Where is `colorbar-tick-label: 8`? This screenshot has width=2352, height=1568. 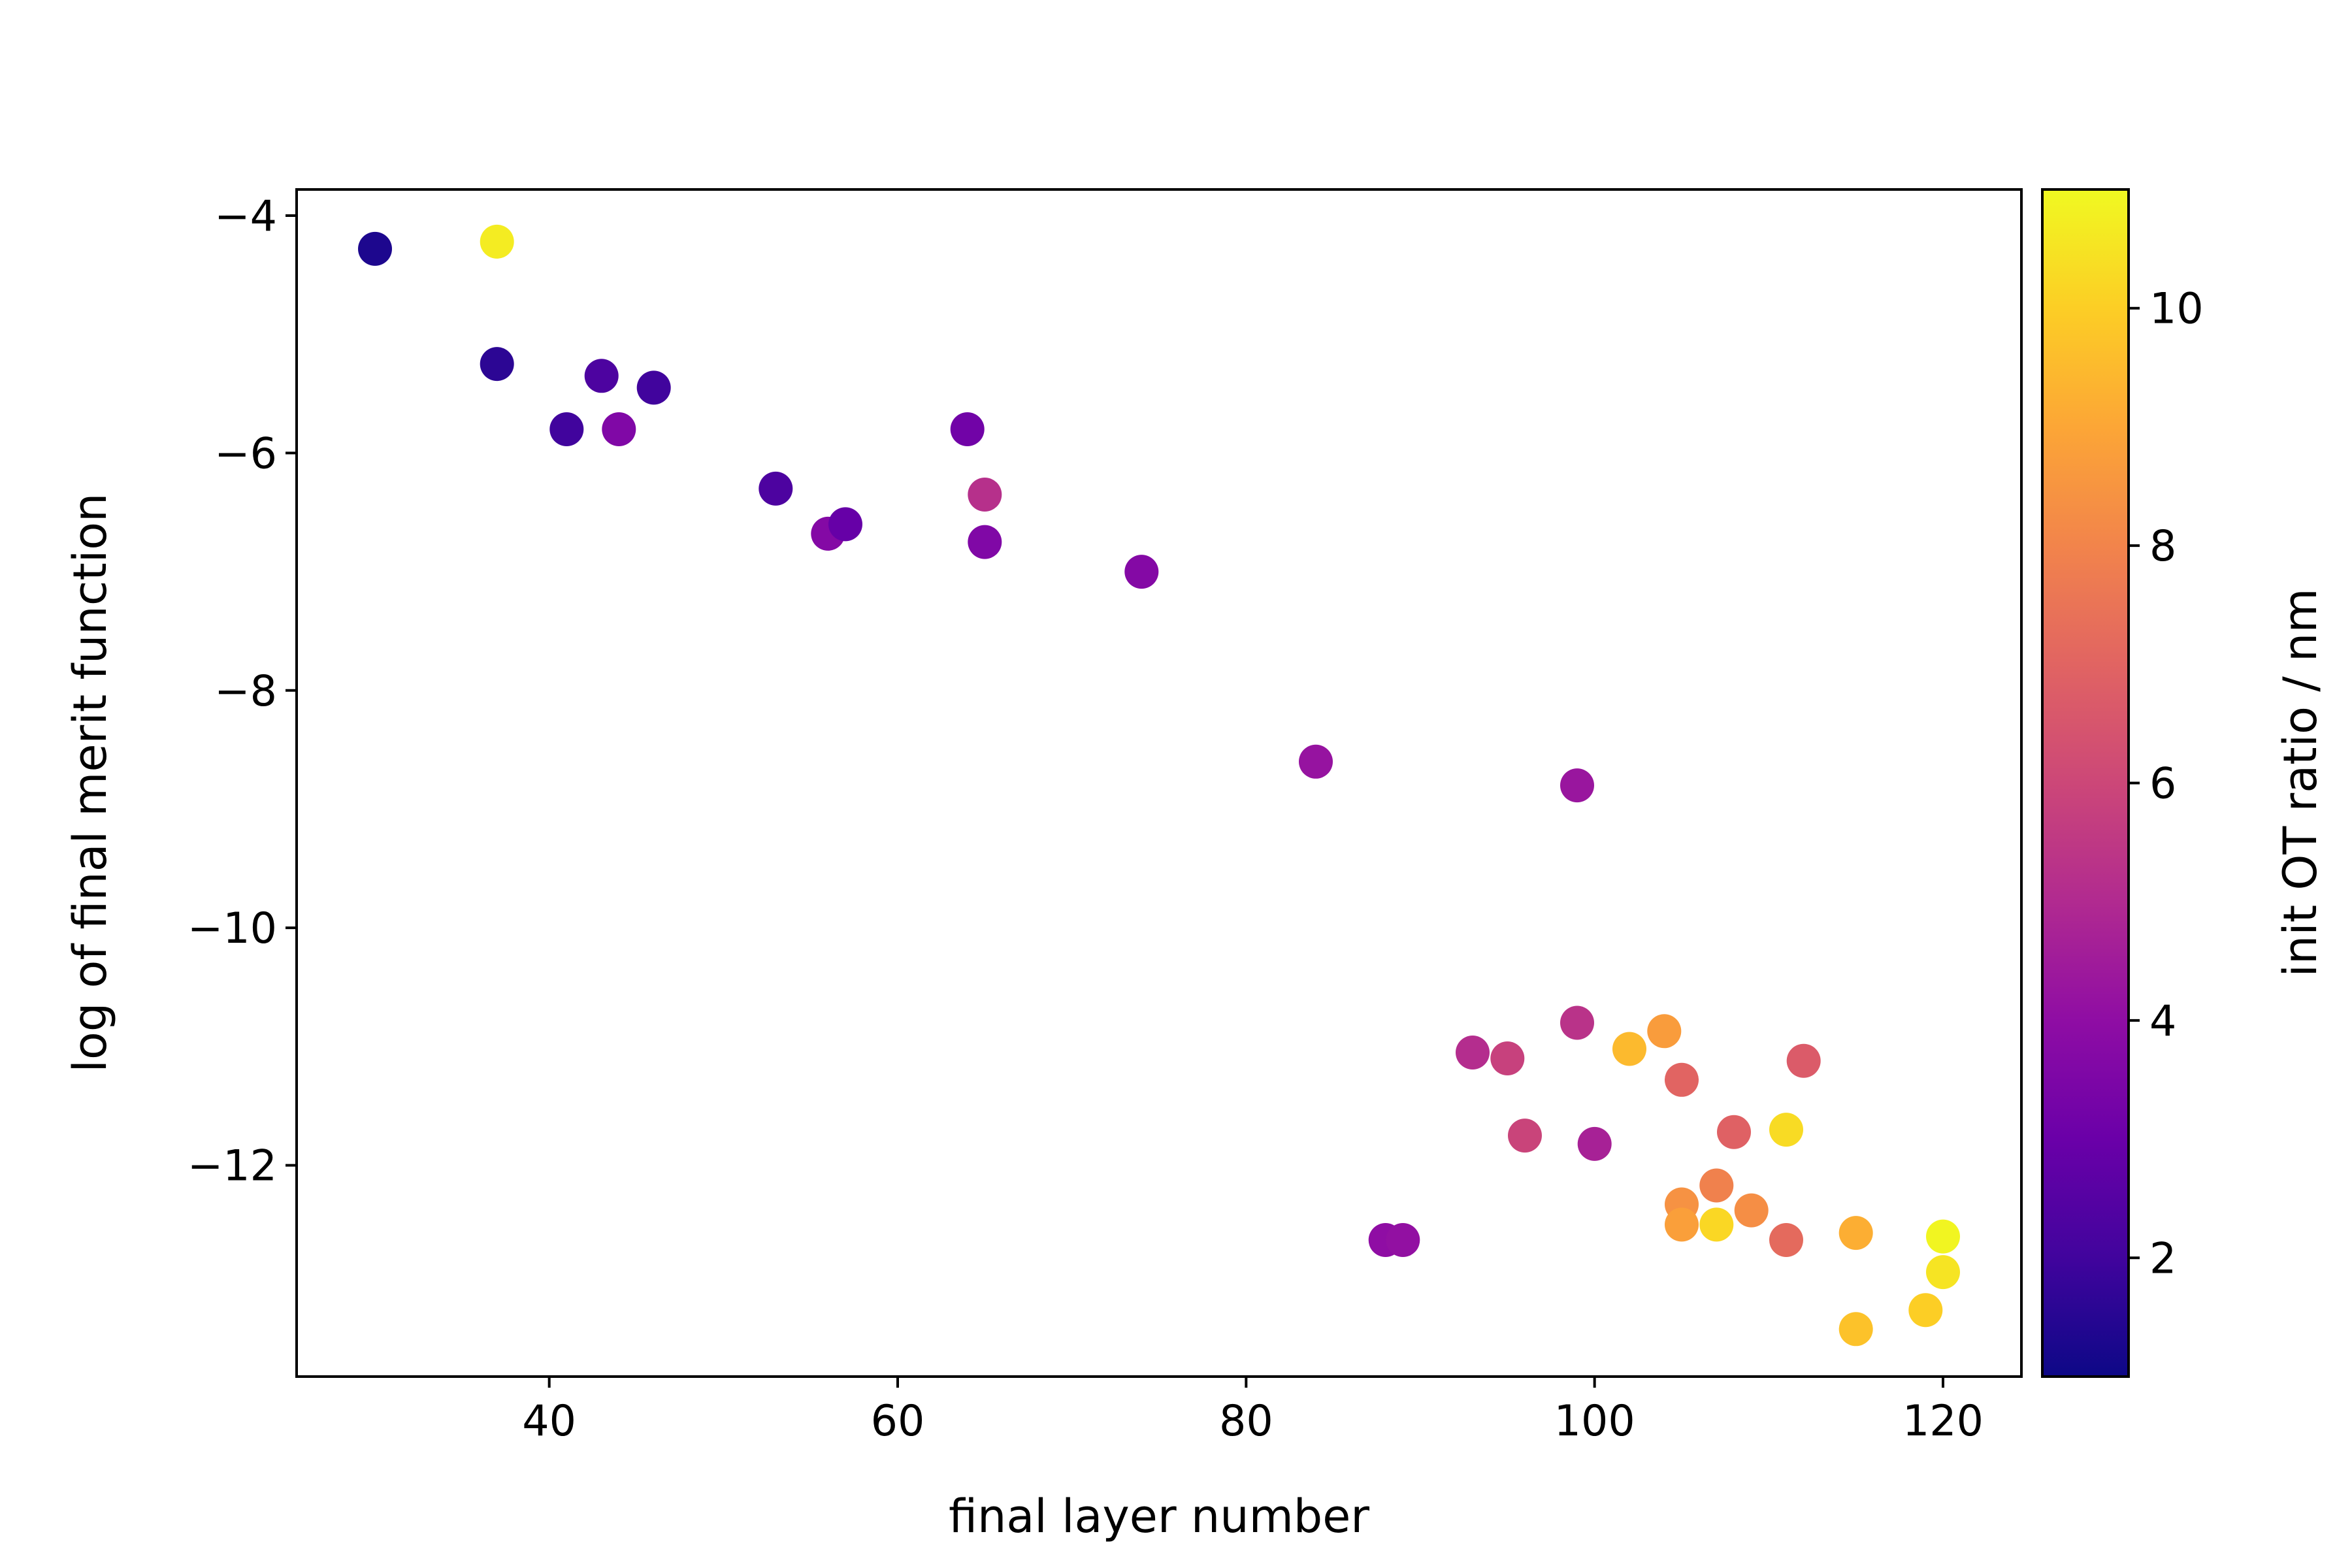 colorbar-tick-label: 8 is located at coordinates (2162, 546).